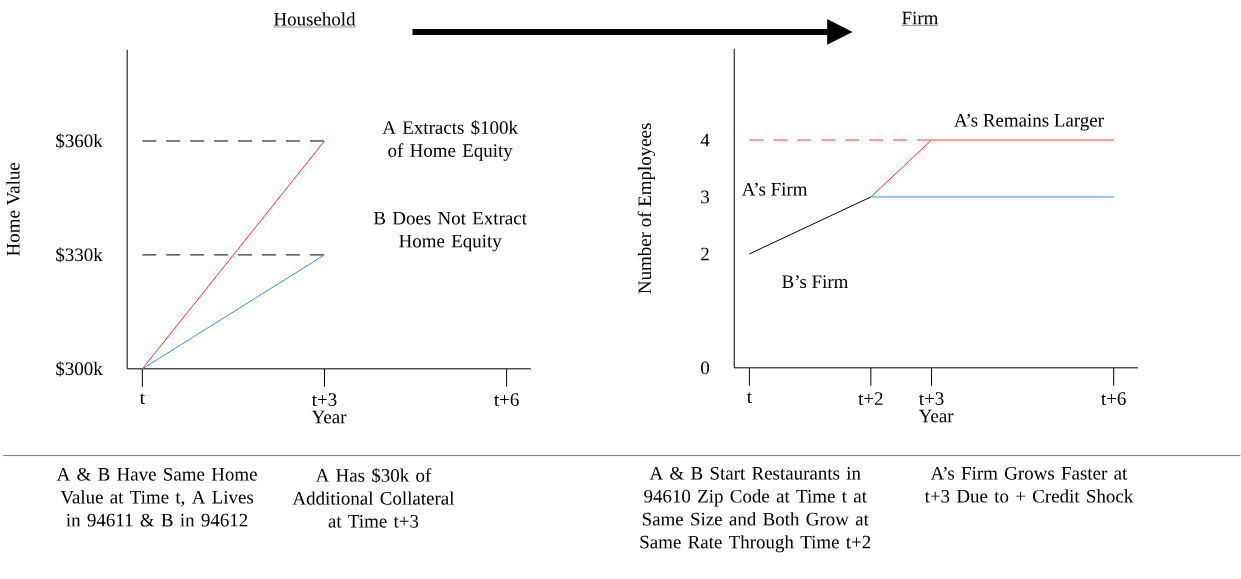 The height and width of the screenshot is (579, 1241). I want to click on chart-title: Household, so click(315, 19).